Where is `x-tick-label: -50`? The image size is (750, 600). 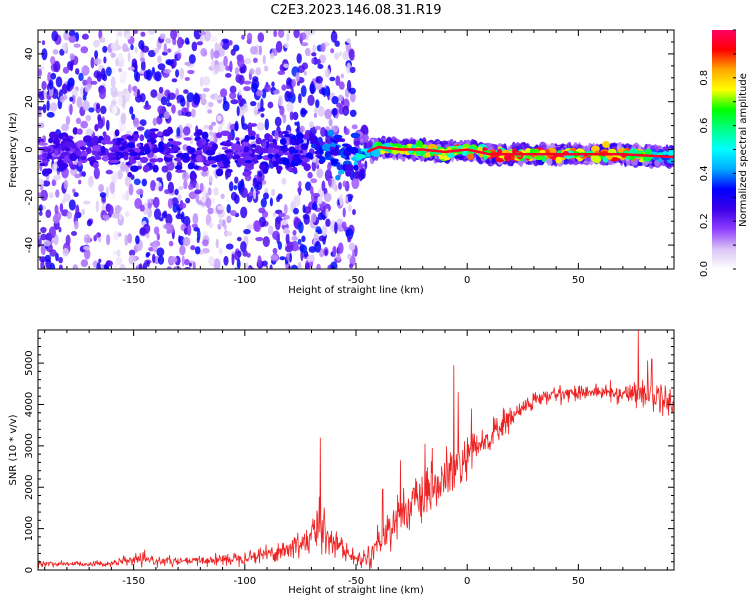
x-tick-label: -50 is located at coordinates (356, 280).